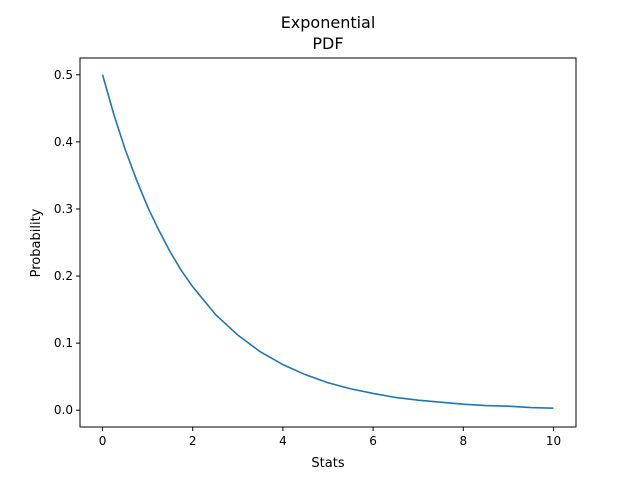  What do you see at coordinates (63, 276) in the screenshot?
I see `y-tick-label: 0.2` at bounding box center [63, 276].